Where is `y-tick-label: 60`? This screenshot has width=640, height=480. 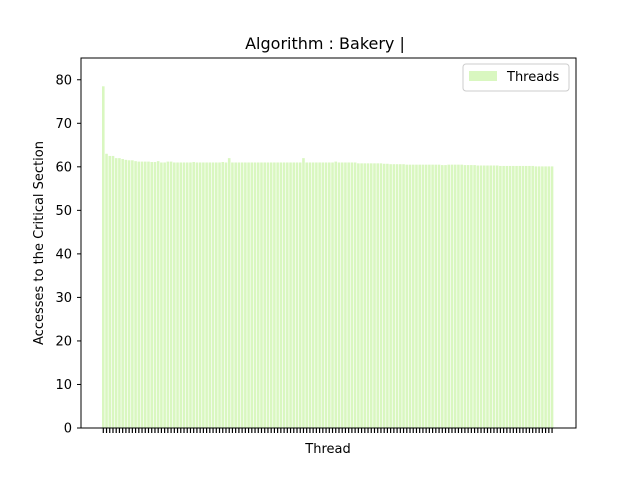
y-tick-label: 60 is located at coordinates (63, 167).